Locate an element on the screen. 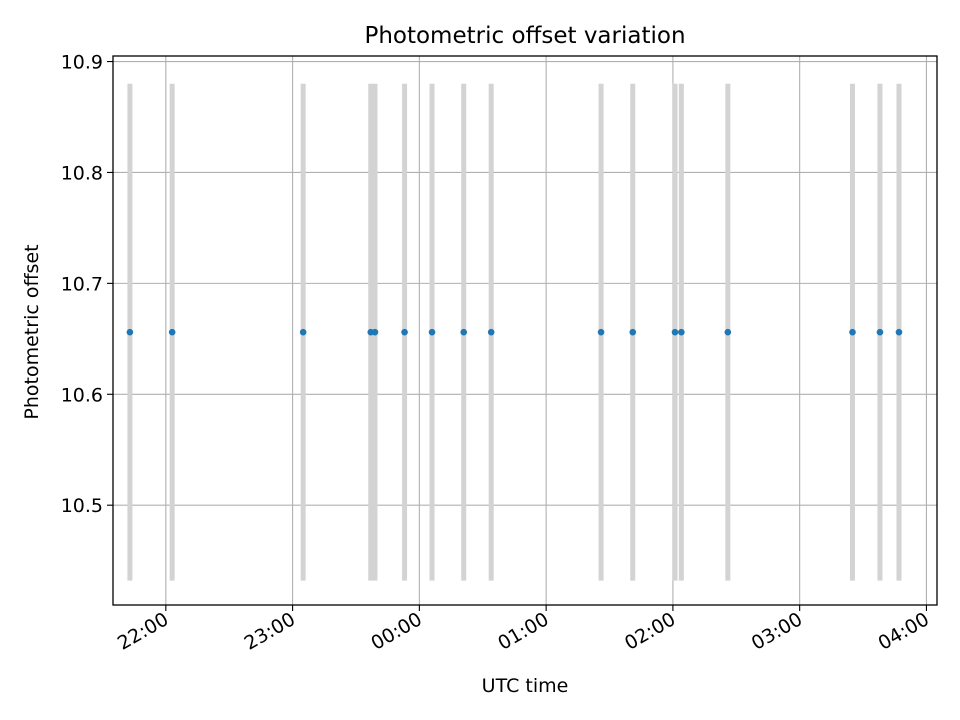  x-tick-label: 01:00 is located at coordinates (523, 631).